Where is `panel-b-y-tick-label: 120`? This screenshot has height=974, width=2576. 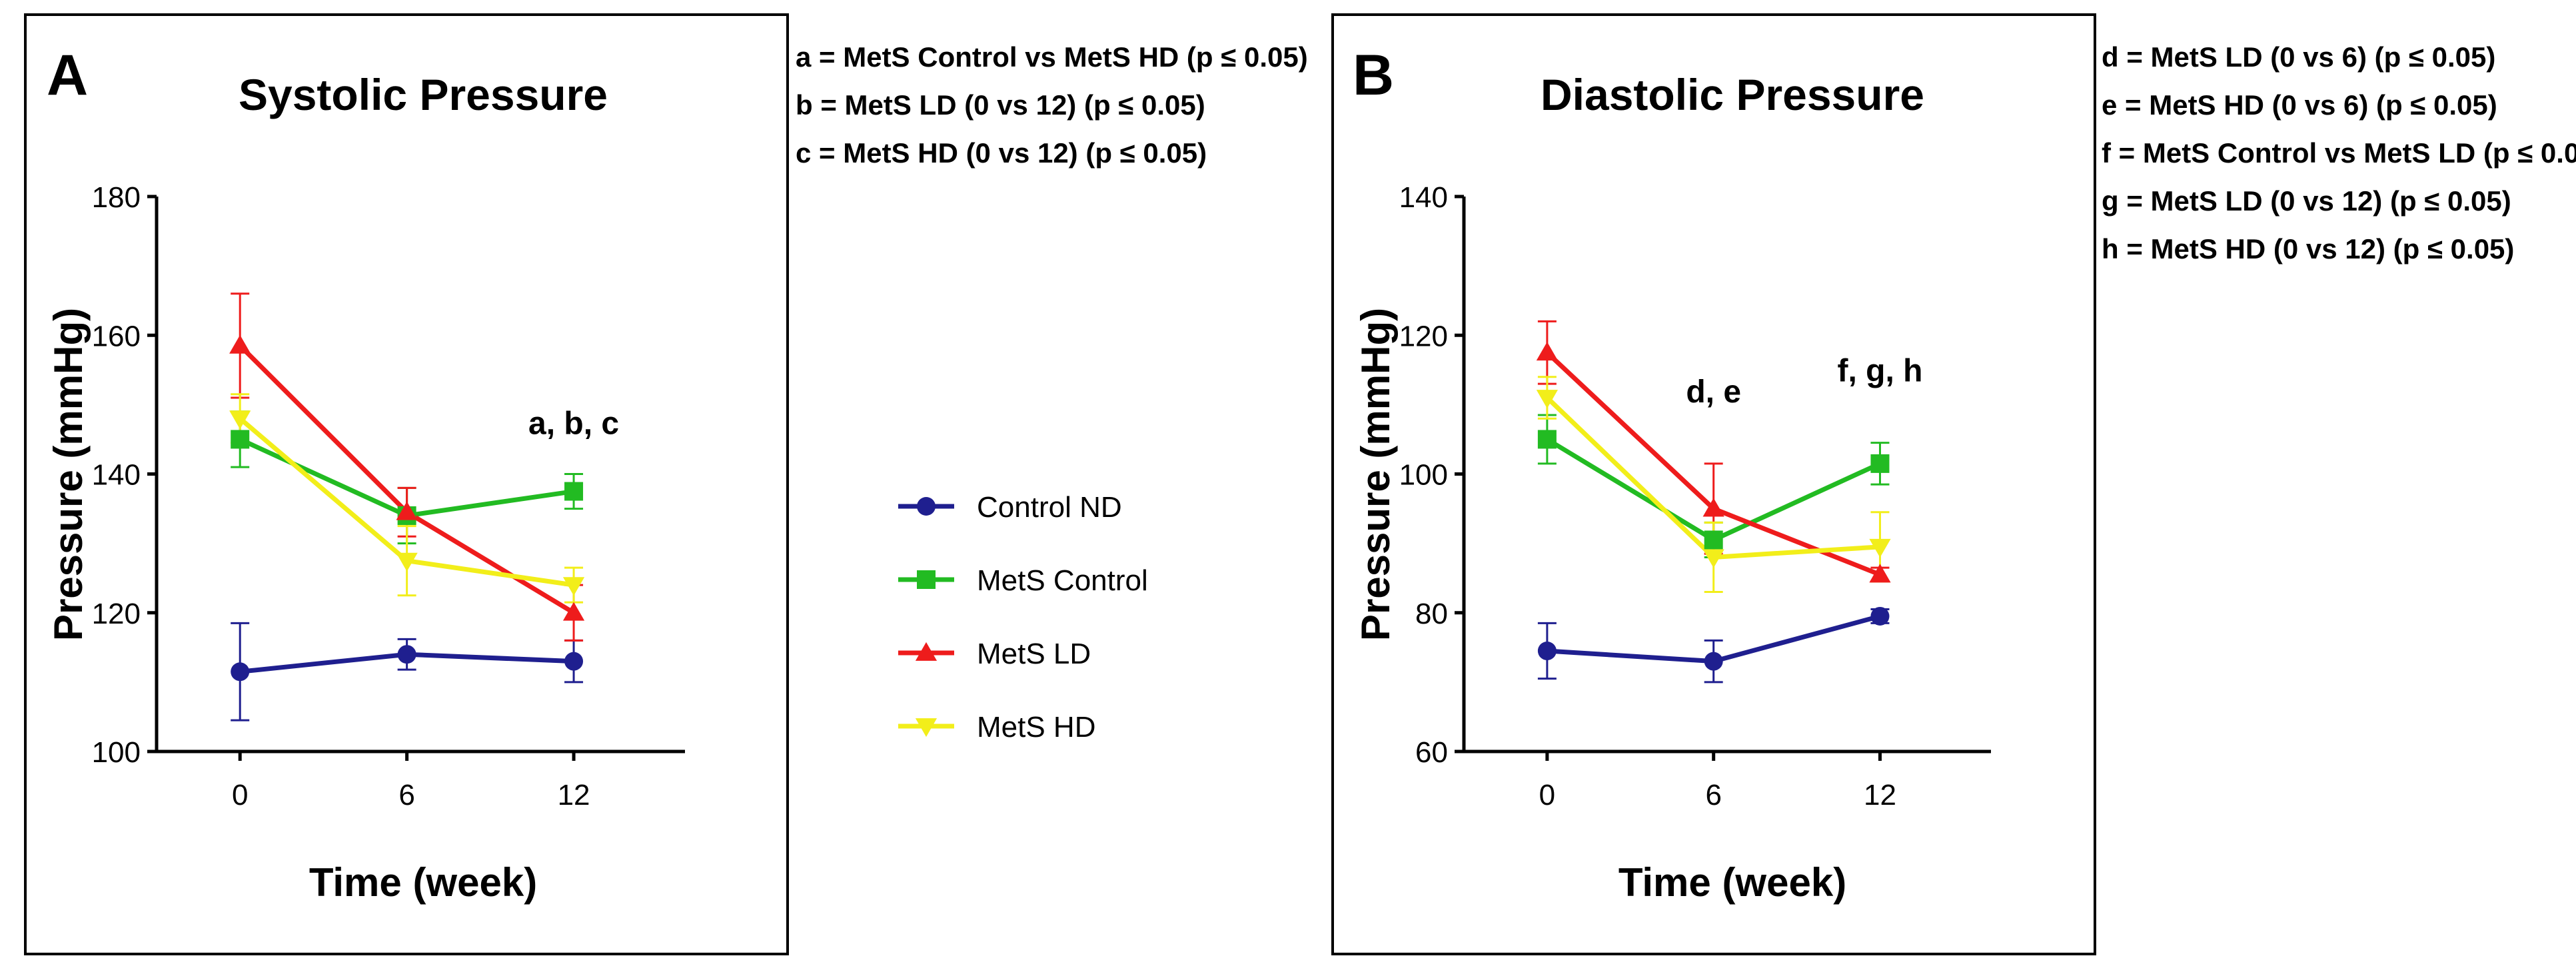
panel-b-y-tick-label: 120 is located at coordinates (1424, 336).